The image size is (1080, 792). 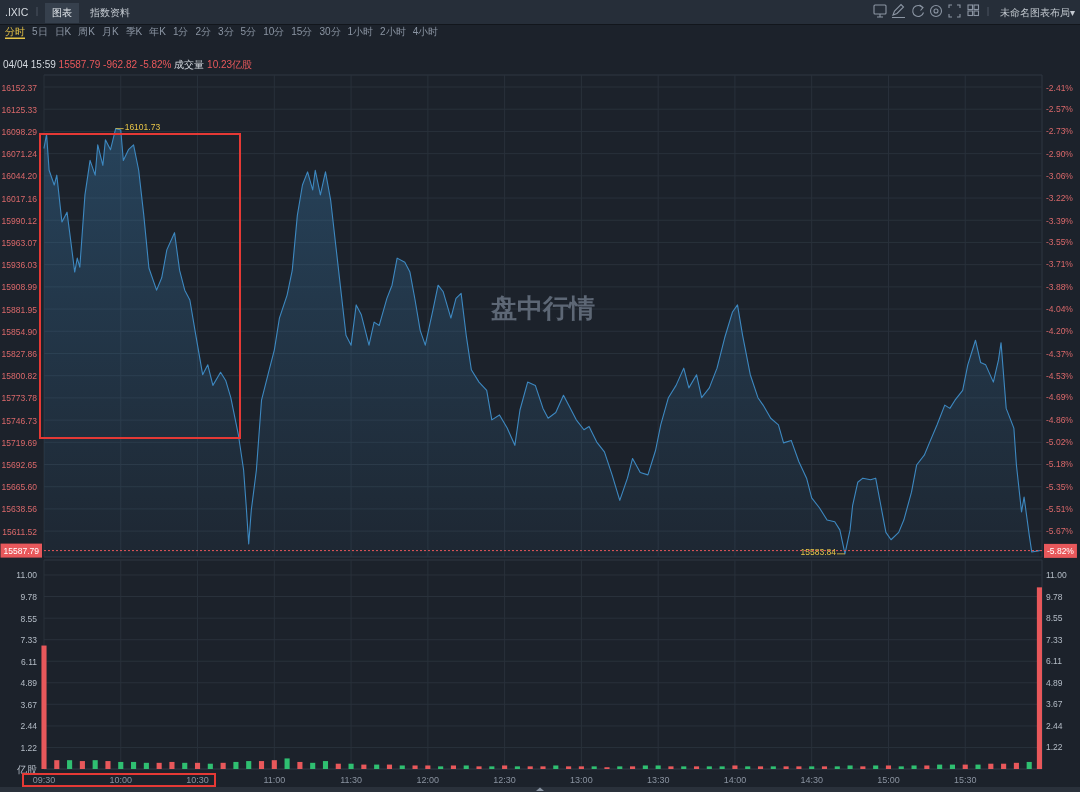 What do you see at coordinates (19, 420) in the screenshot?
I see `y-tick-label: 15746.73` at bounding box center [19, 420].